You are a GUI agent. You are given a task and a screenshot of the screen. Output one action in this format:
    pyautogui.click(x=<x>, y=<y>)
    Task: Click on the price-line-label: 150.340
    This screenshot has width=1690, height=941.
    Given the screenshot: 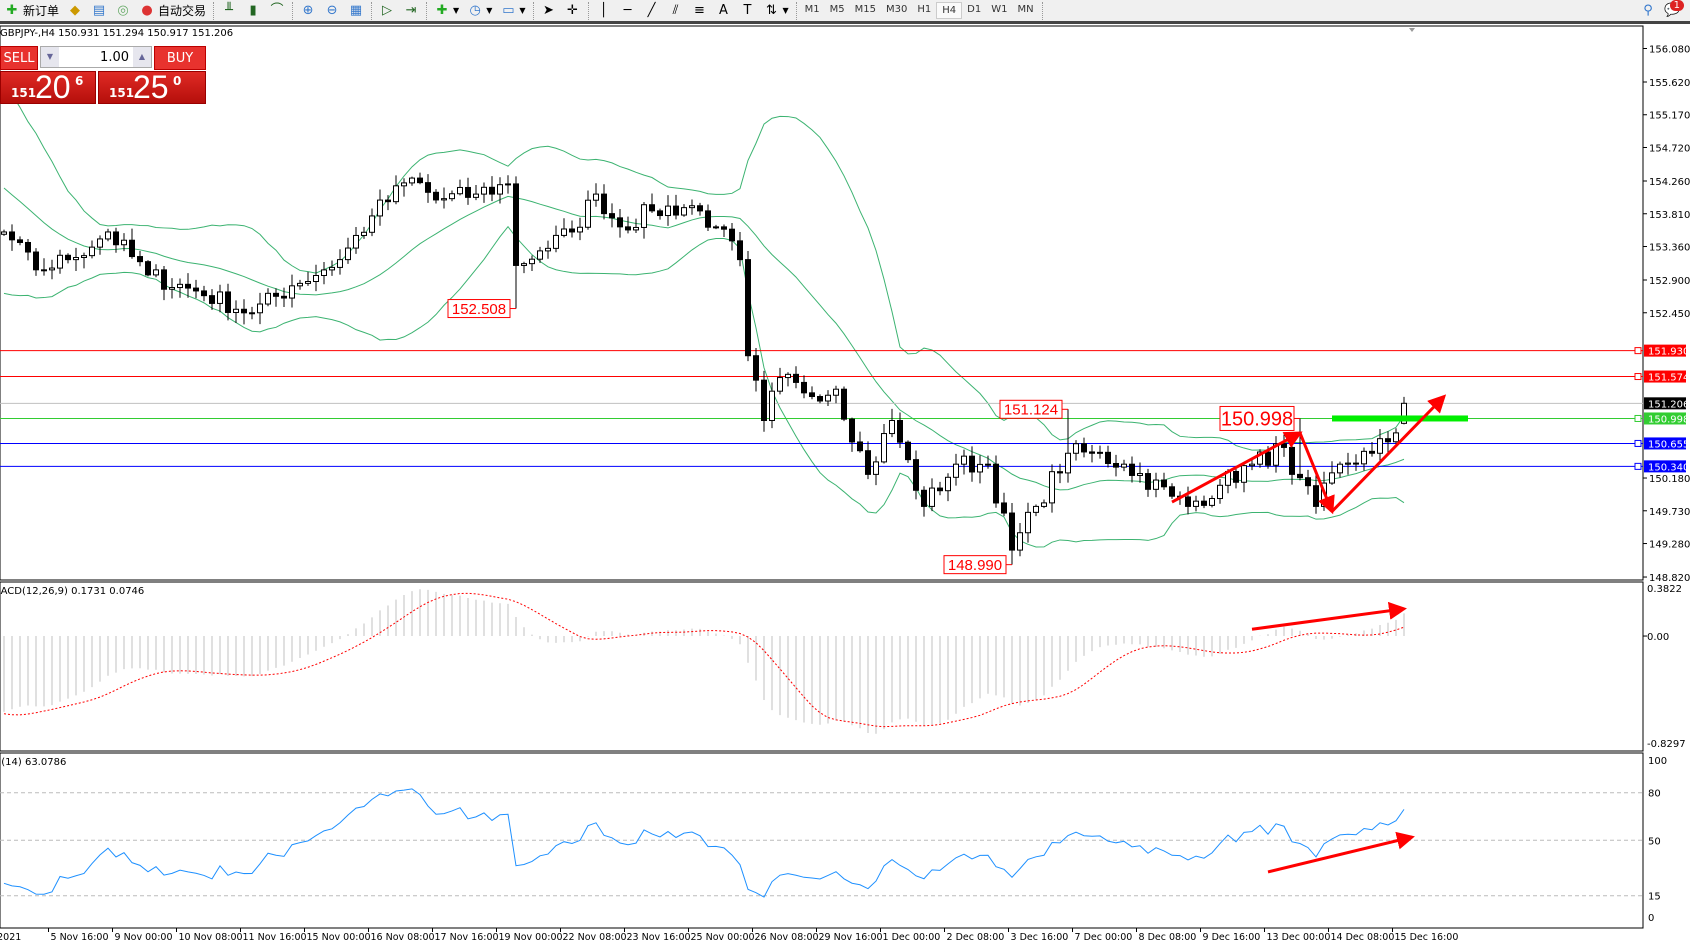 What is the action you would take?
    pyautogui.click(x=1668, y=467)
    